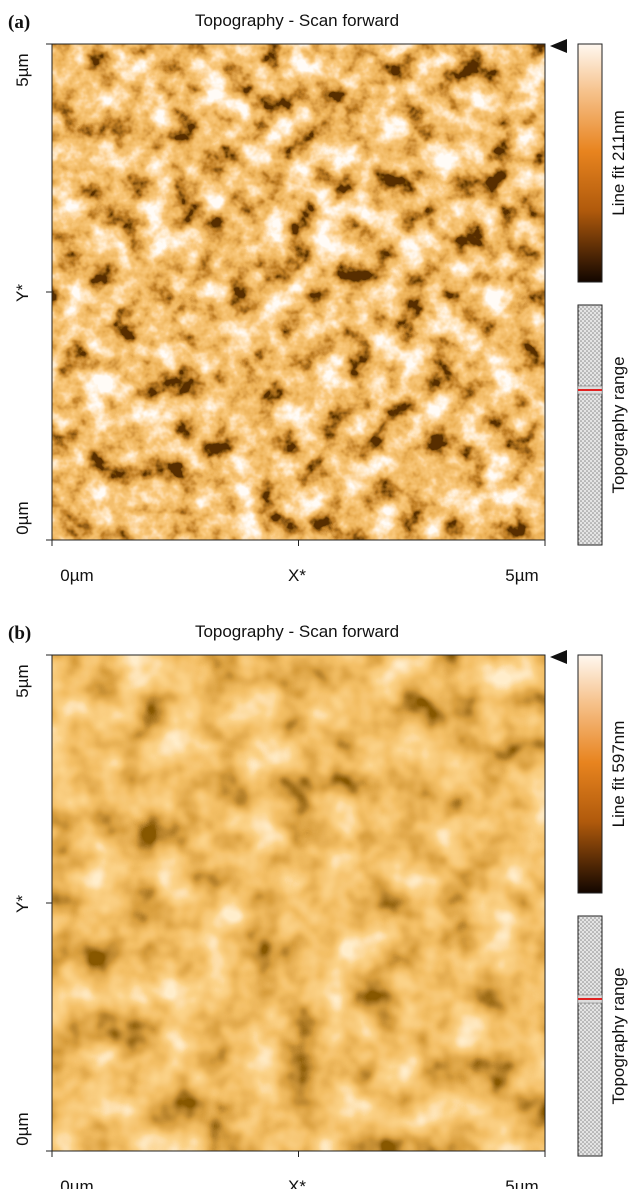 Image resolution: width=632 pixels, height=1189 pixels. Describe the element at coordinates (618, 774) in the screenshot. I see `colorbar-label: Line fit 597nm` at that location.